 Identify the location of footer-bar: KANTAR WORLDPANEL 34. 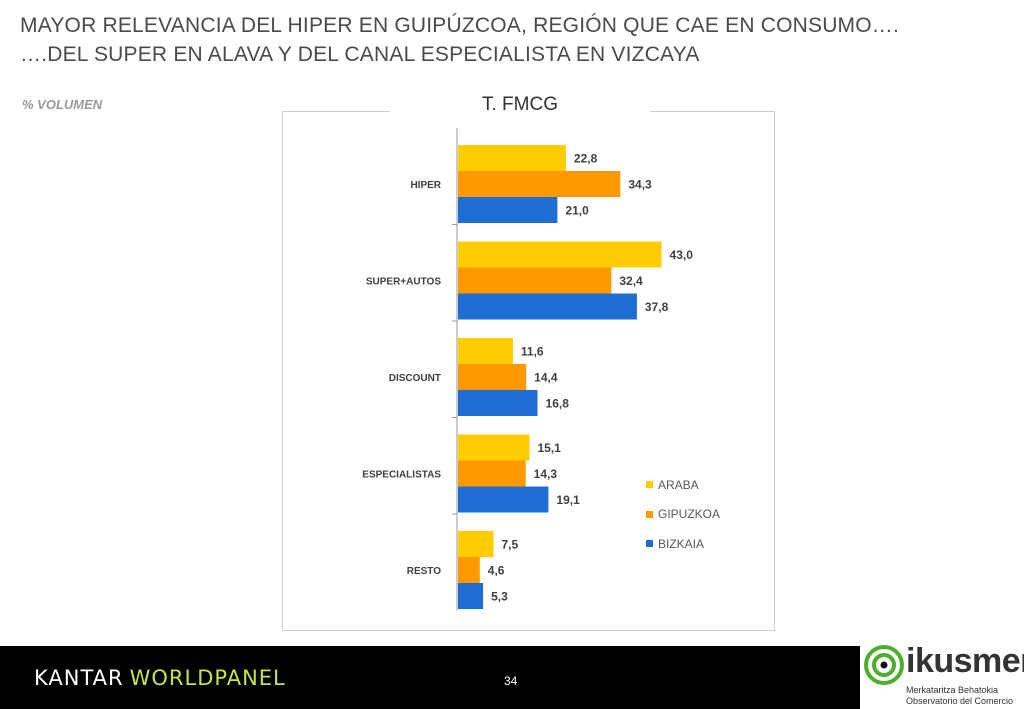
(512, 677).